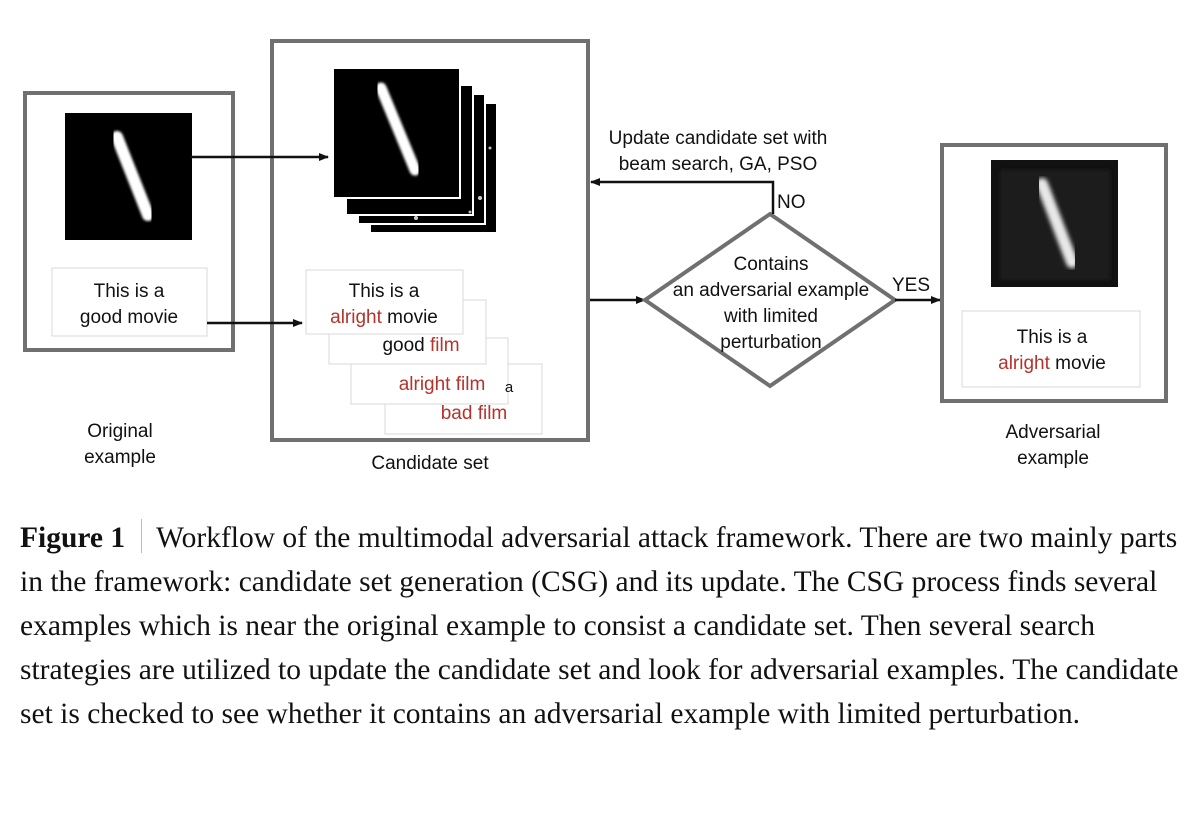 The width and height of the screenshot is (1199, 818). Describe the element at coordinates (445, 345) in the screenshot. I see `candidate-card-2-substituted: film` at that location.